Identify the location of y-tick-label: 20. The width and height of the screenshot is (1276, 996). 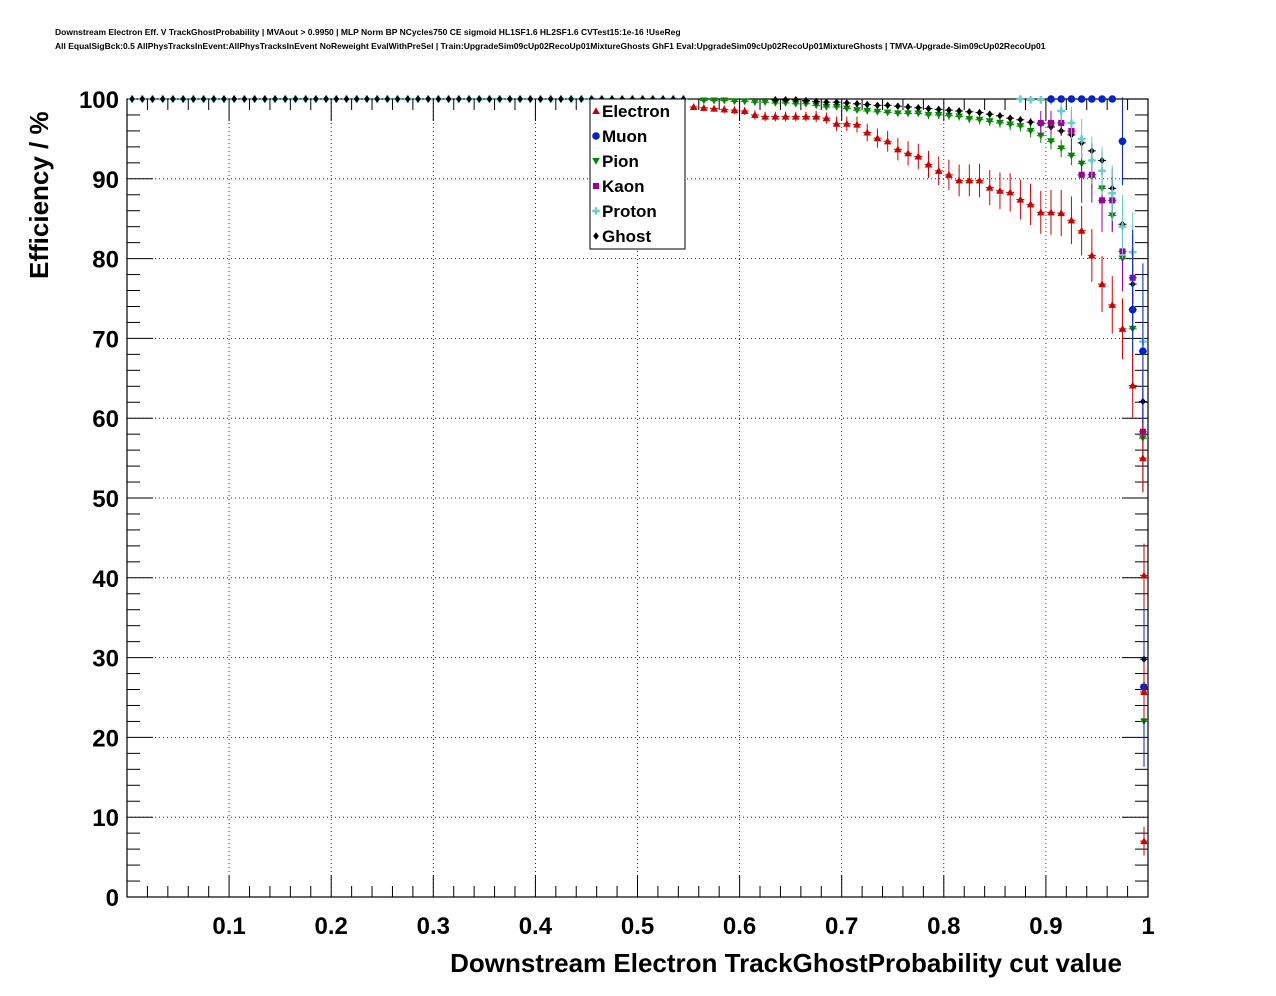
(105, 738).